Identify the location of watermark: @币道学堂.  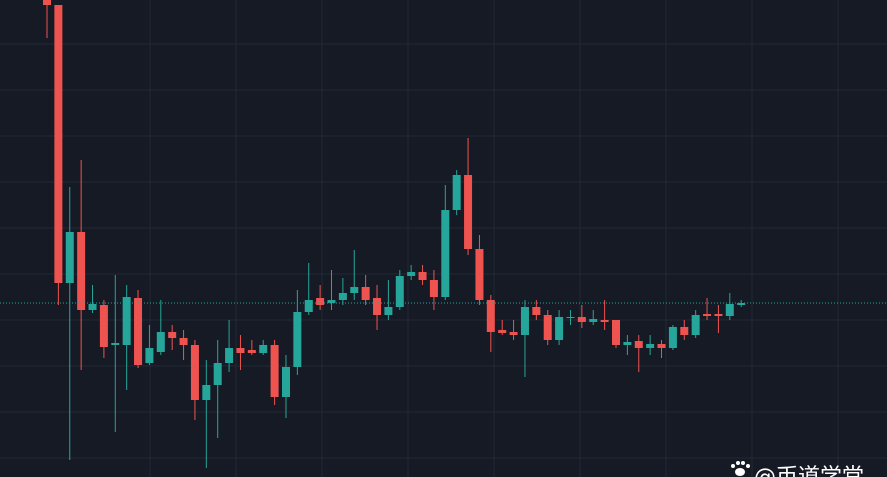
(809, 471).